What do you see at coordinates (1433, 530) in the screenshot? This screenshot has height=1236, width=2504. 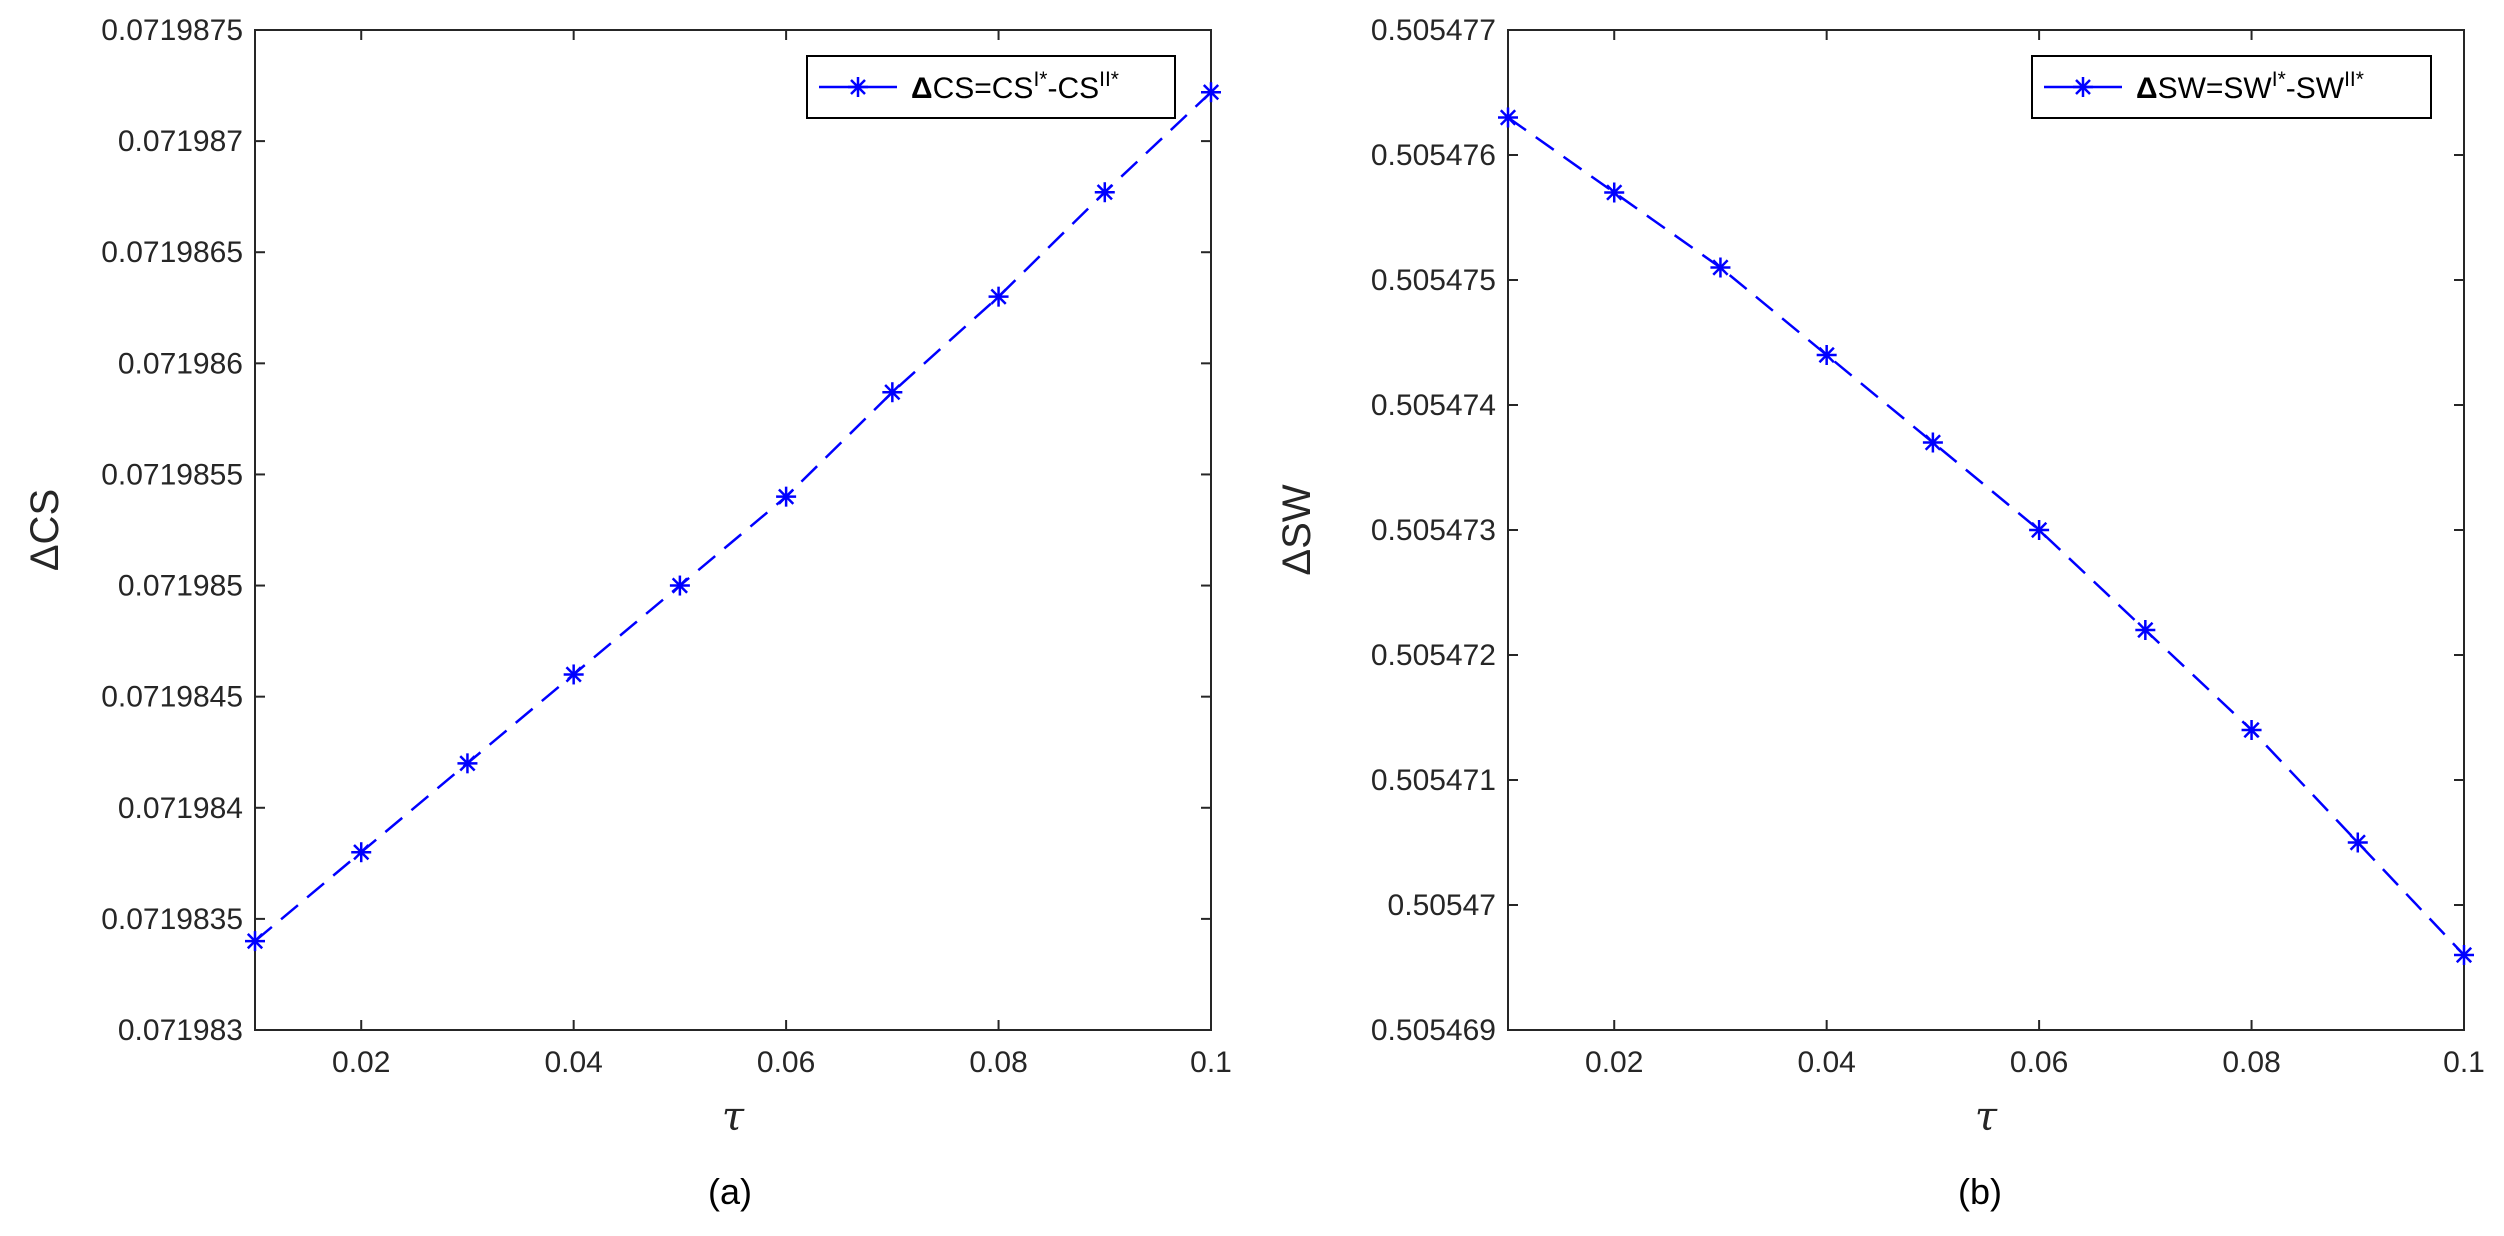 I see `panel-b-ytick-label: 0.505473` at bounding box center [1433, 530].